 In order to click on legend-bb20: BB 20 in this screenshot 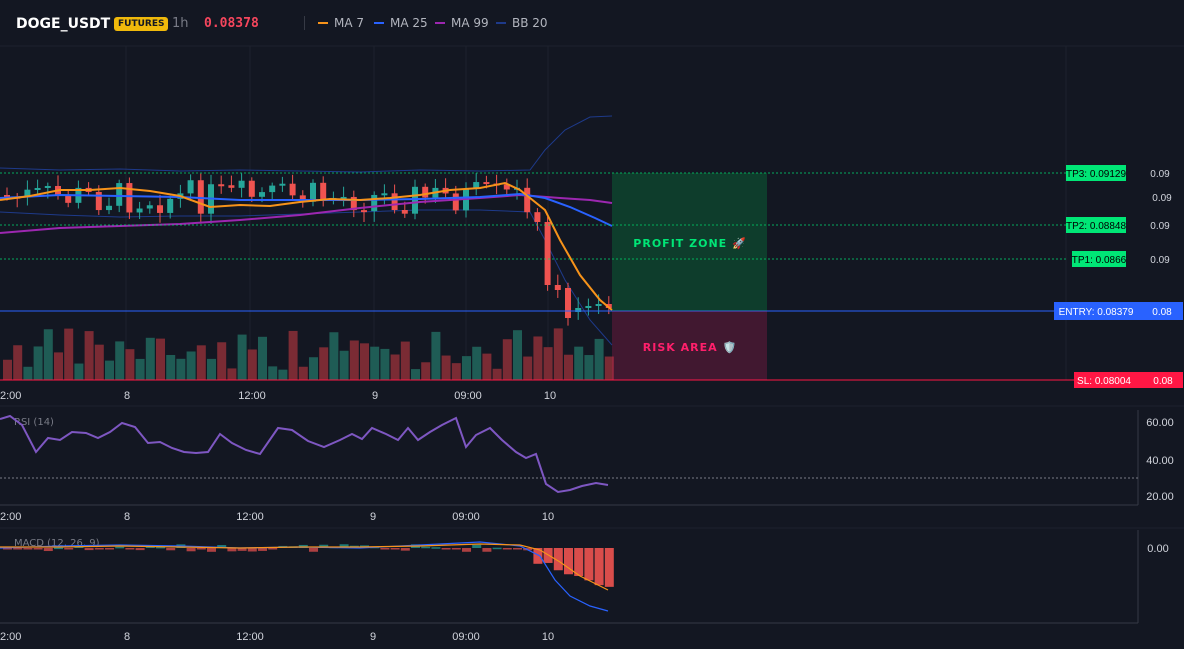, I will do `click(522, 23)`.